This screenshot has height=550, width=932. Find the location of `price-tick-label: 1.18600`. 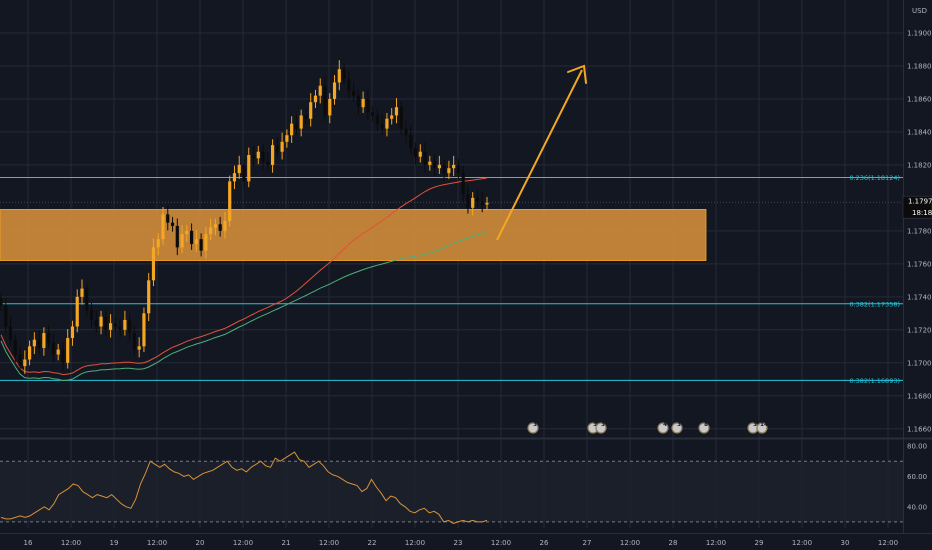

price-tick-label: 1.18600 is located at coordinates (919, 99).